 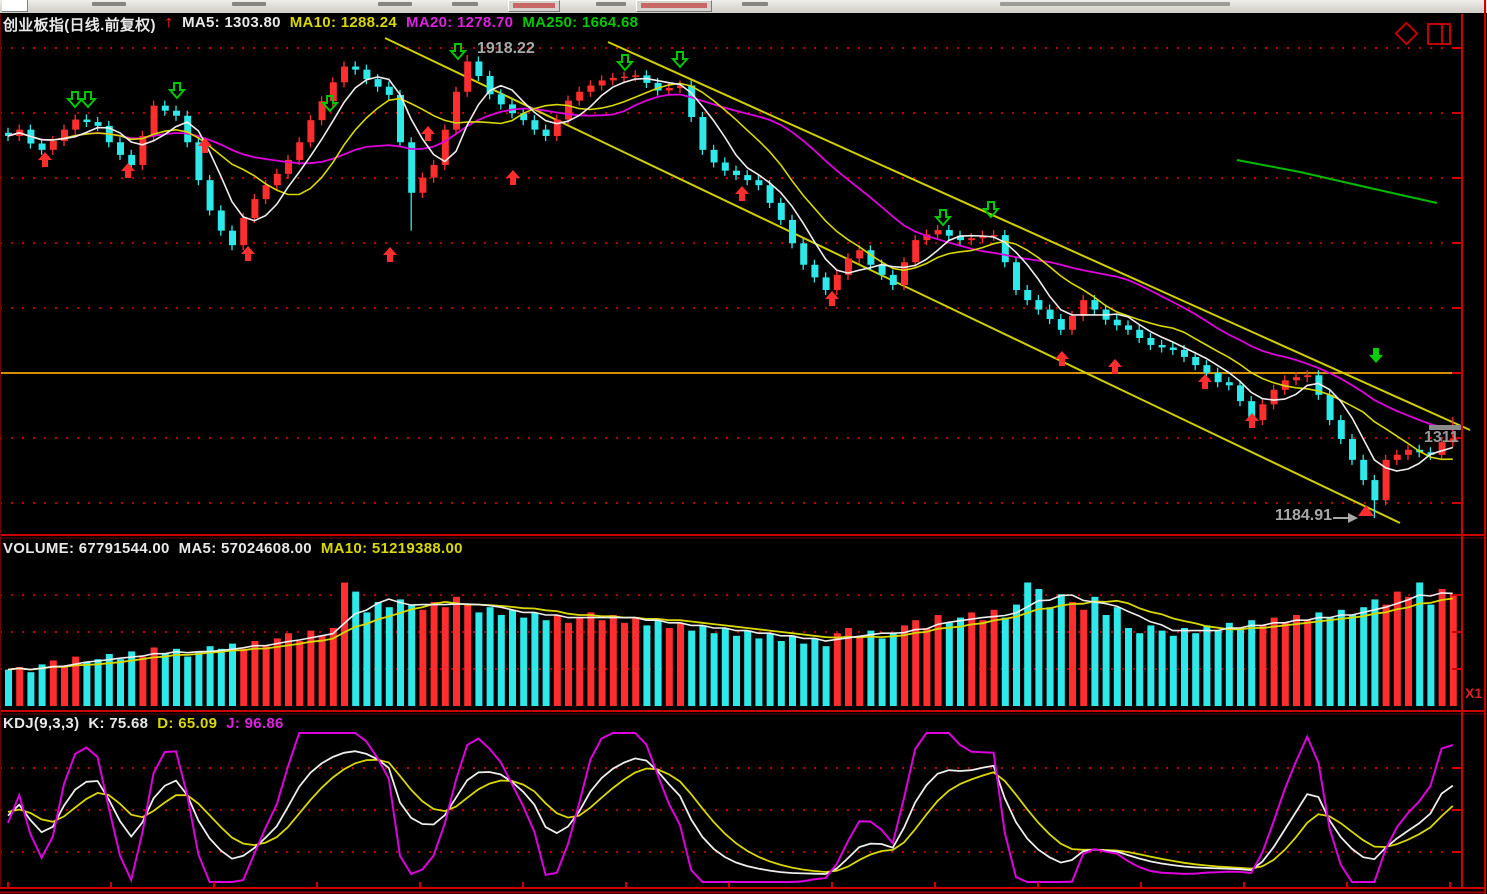 I want to click on high-price-annotation: 1918.22, so click(x=506, y=48).